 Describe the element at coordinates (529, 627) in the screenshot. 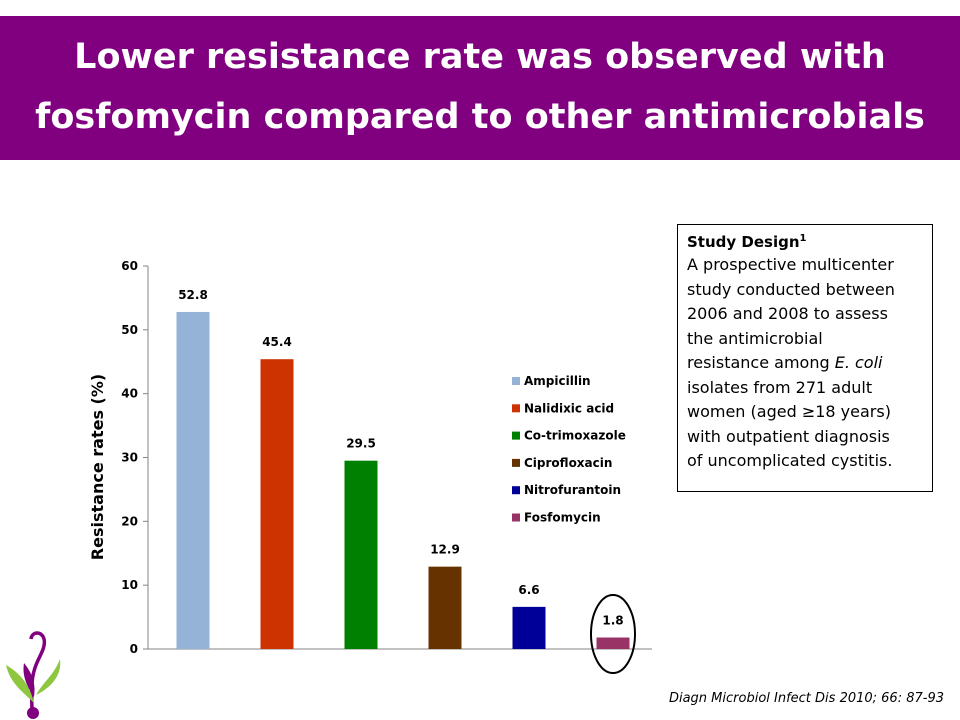

I see `bar-nitrofurantoin` at that location.